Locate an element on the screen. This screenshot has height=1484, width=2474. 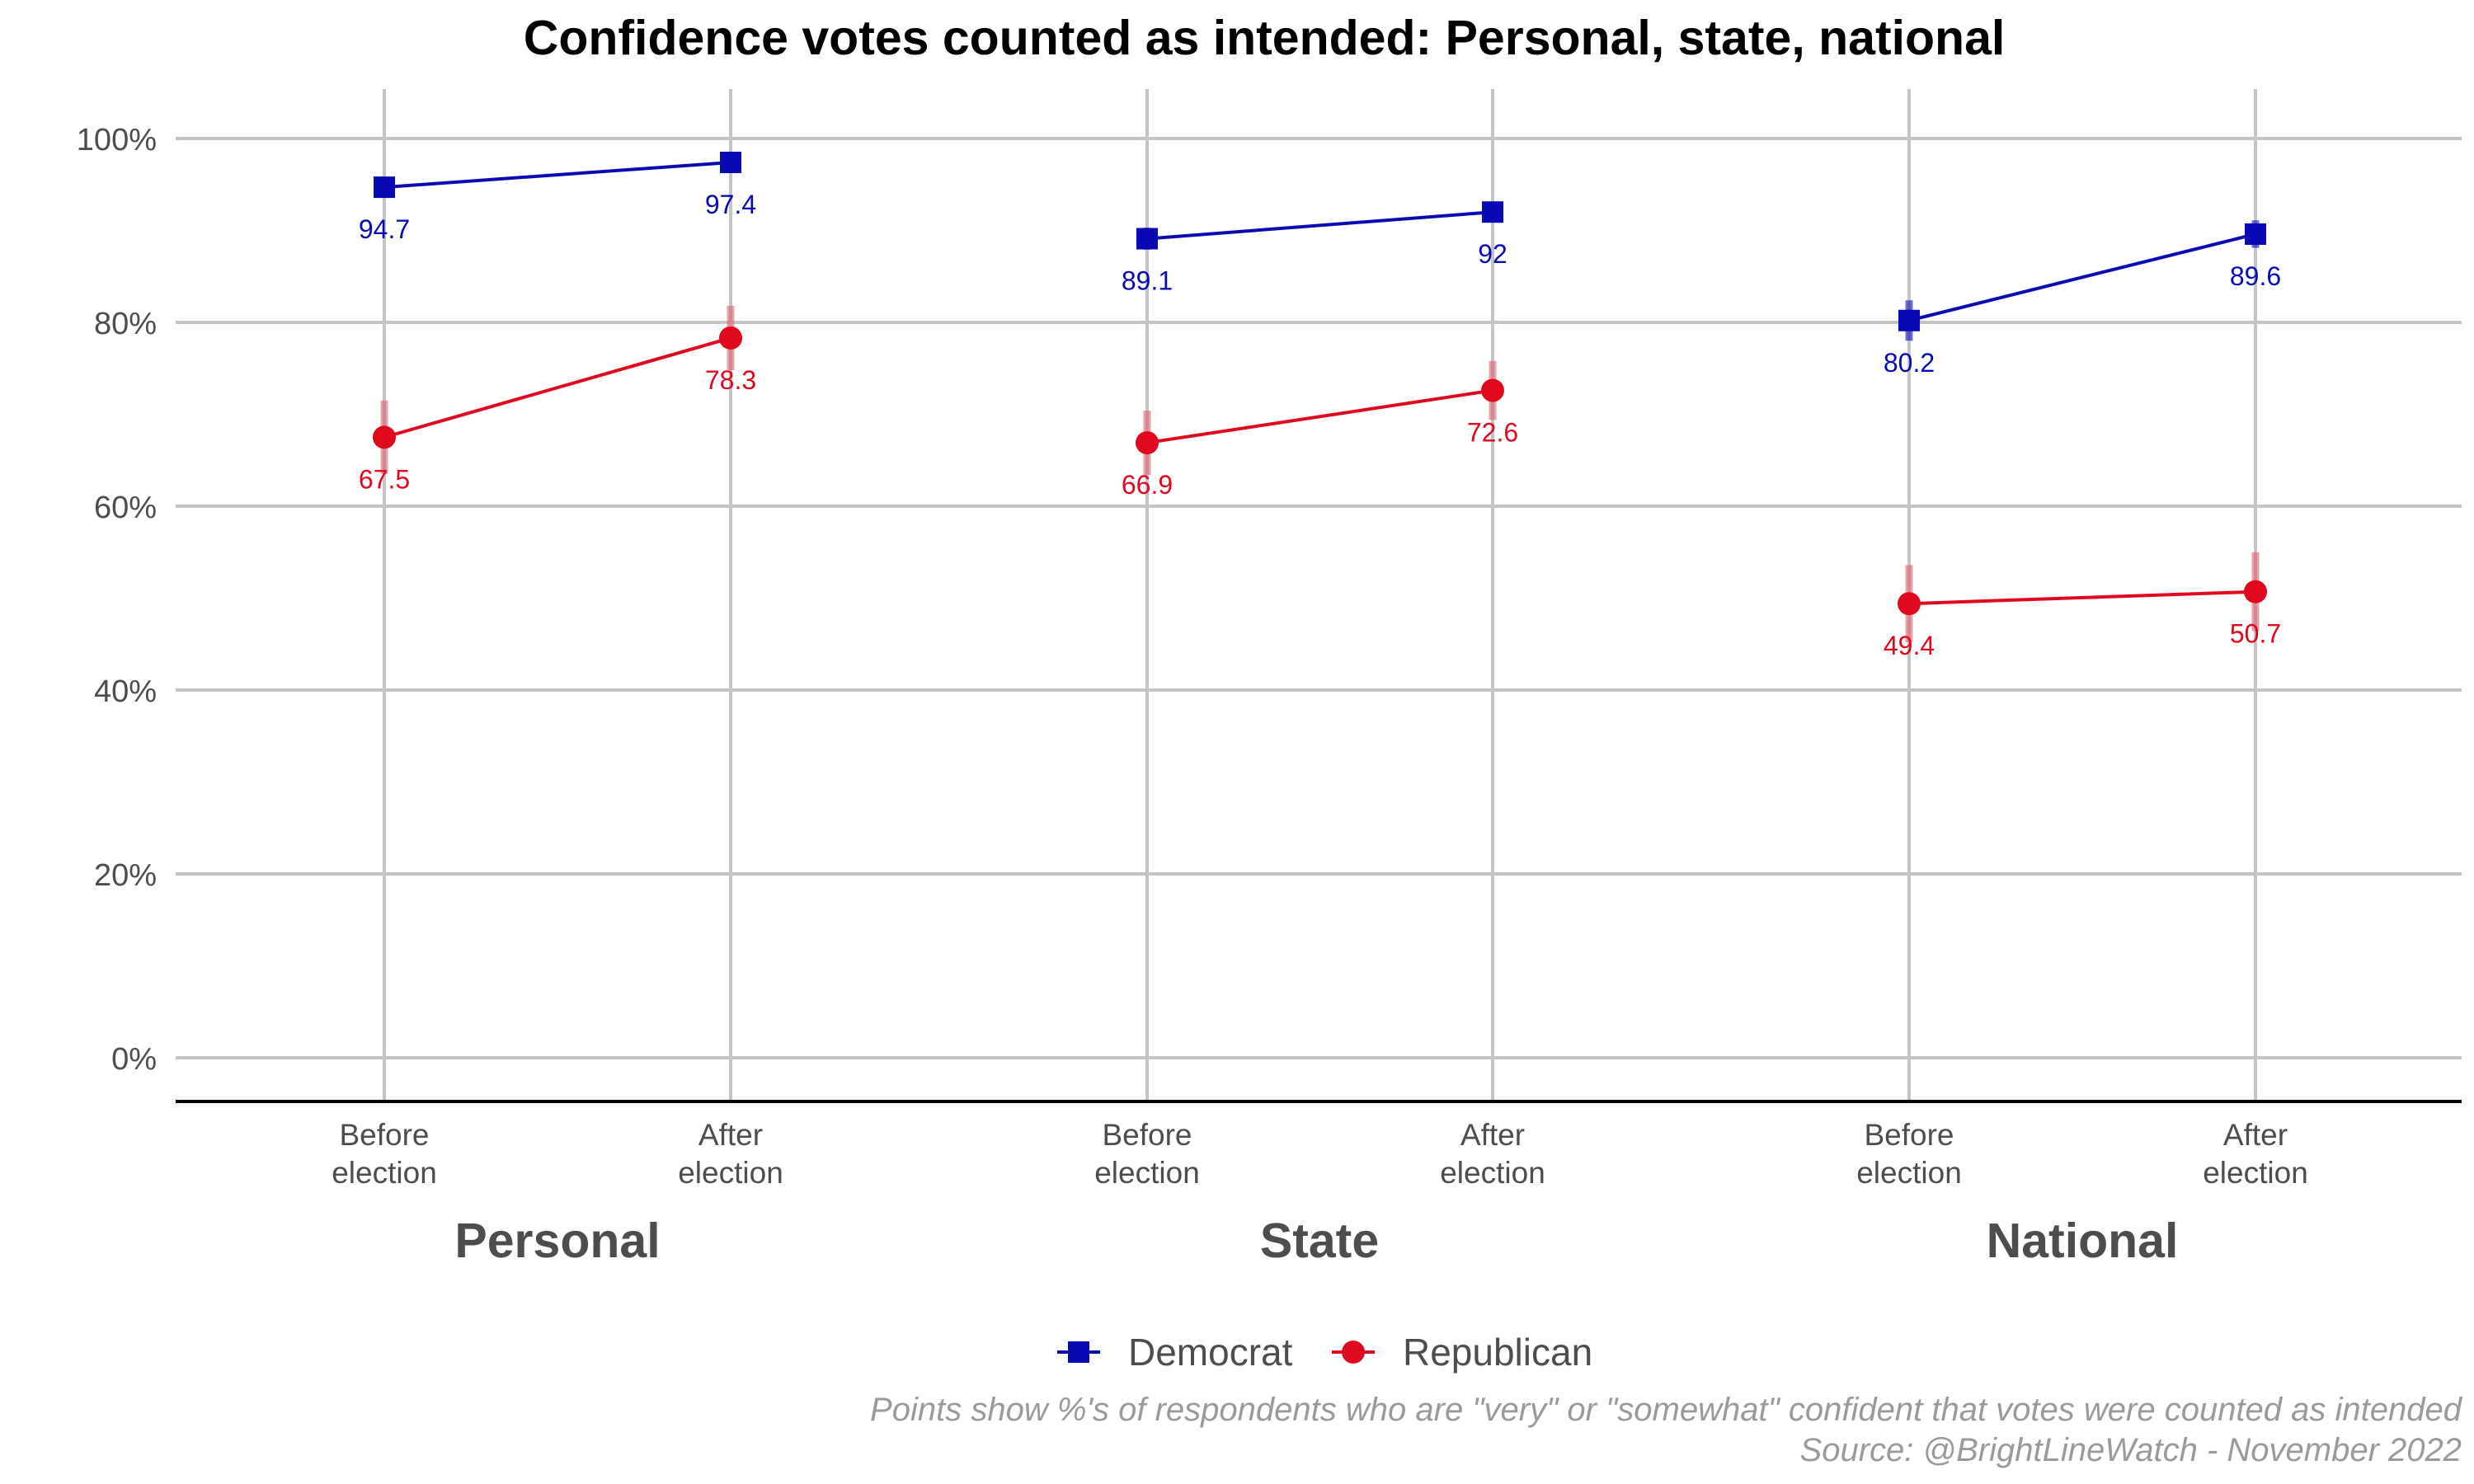
x-tick-label-national-0: Before election is located at coordinates (1909, 1154).